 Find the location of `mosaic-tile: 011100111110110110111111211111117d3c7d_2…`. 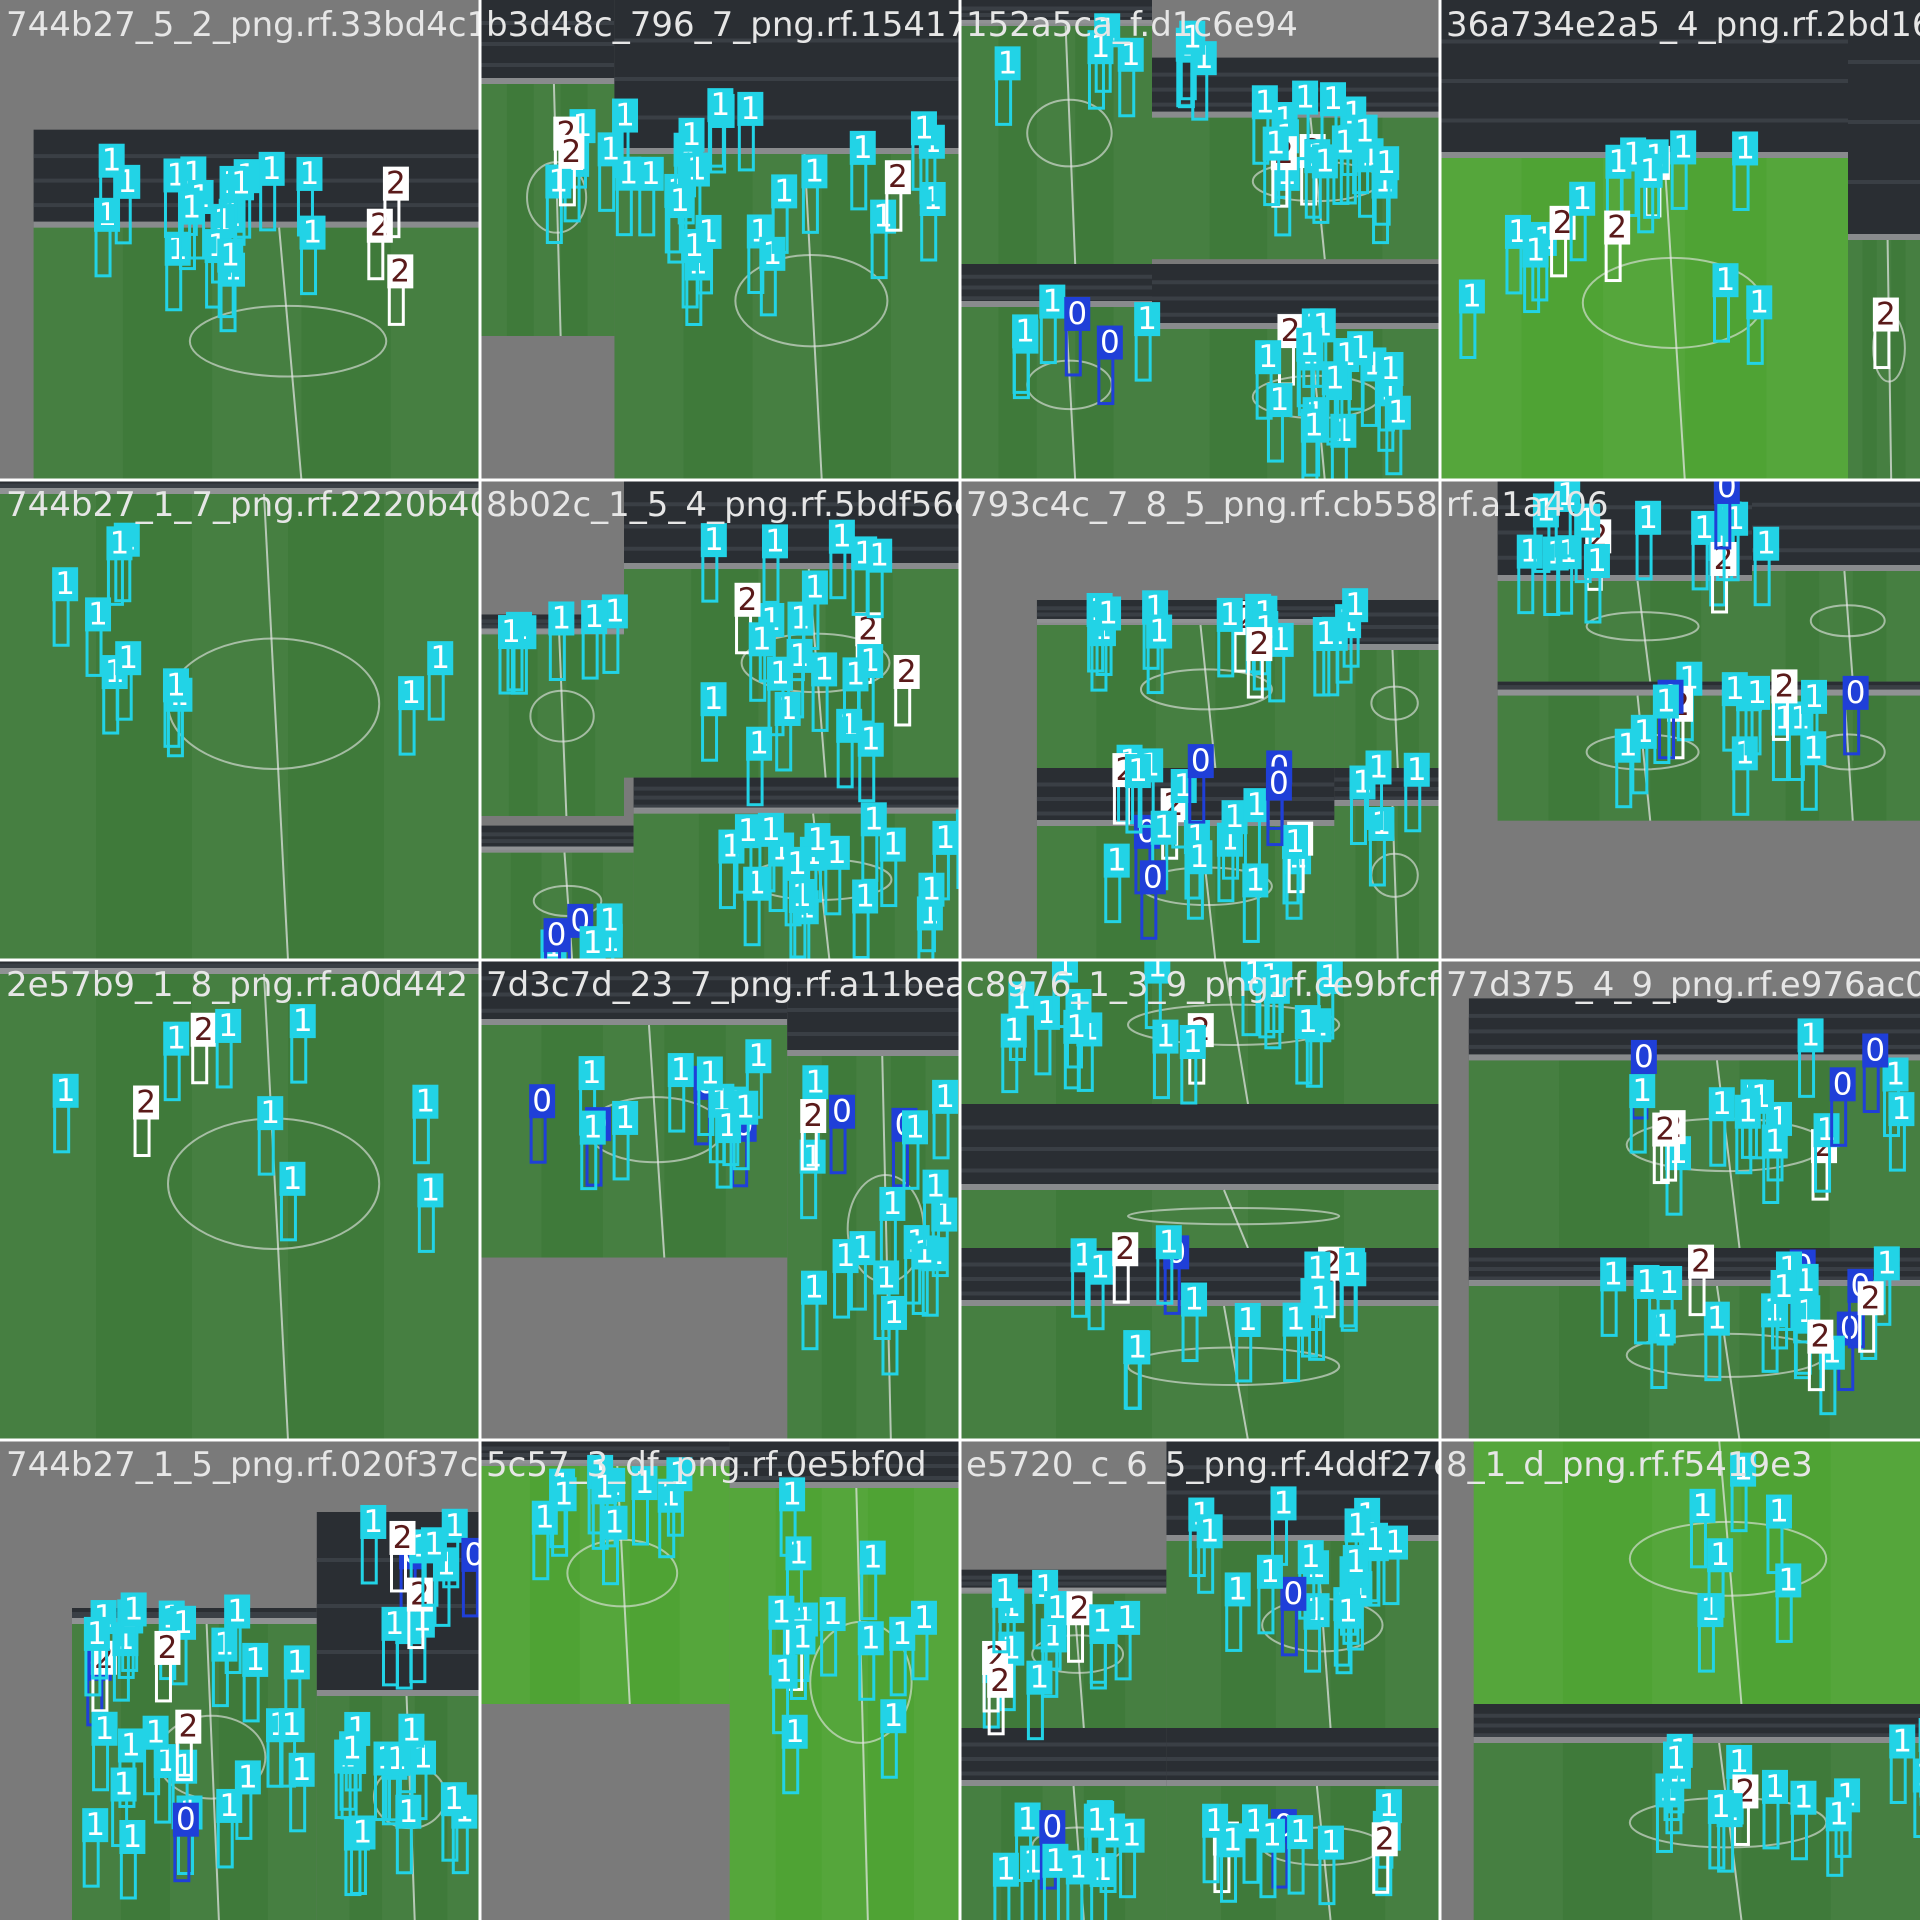

mosaic-tile: 011100111110110110111111211111117d3c7d_2… is located at coordinates (734, 1200).